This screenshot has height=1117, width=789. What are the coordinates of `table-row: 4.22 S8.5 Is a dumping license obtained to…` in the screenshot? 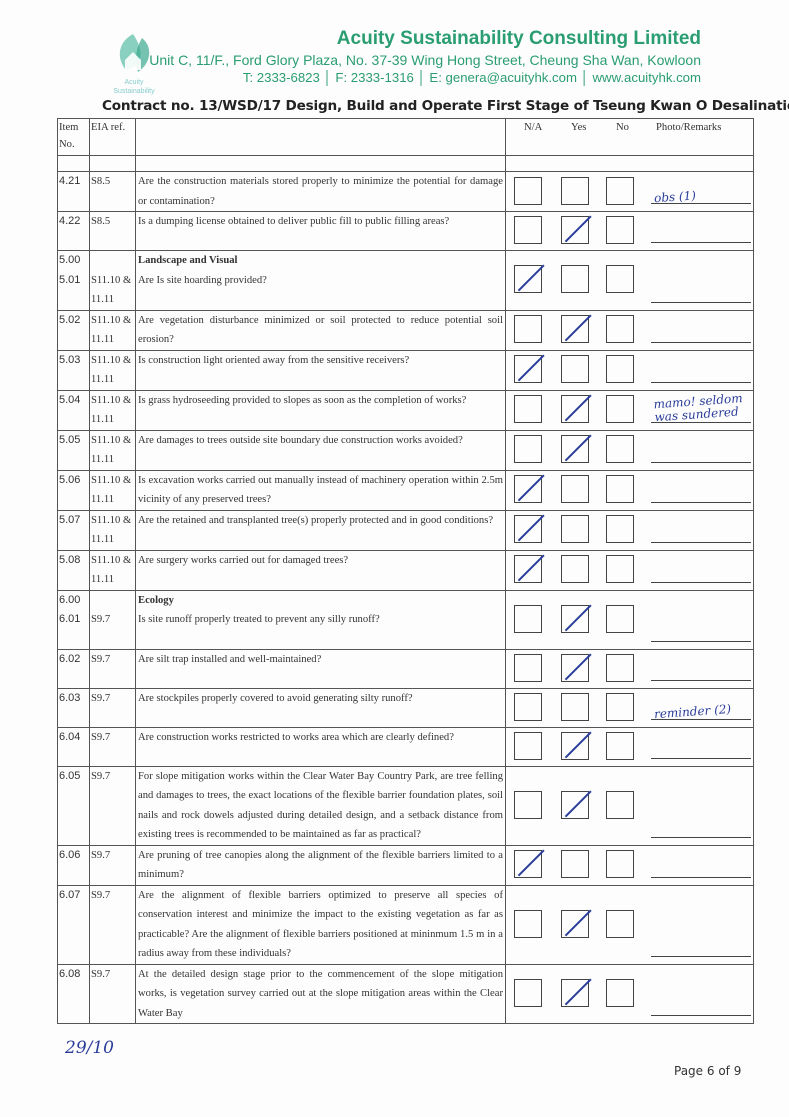 It's located at (405, 231).